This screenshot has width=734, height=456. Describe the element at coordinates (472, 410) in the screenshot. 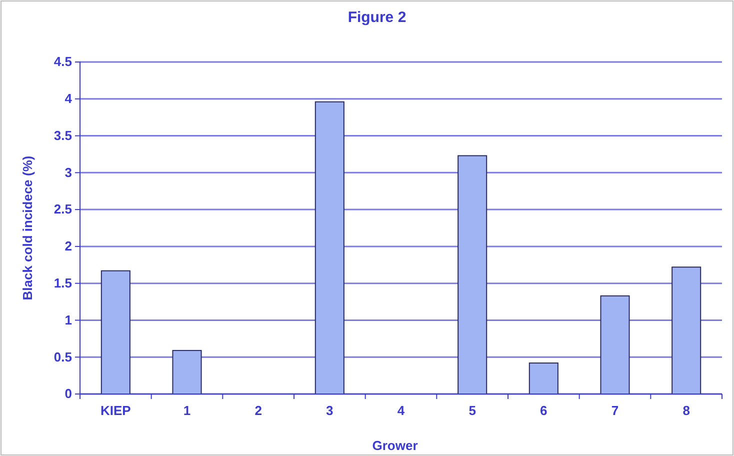

I see `x-tick-label: 5` at that location.